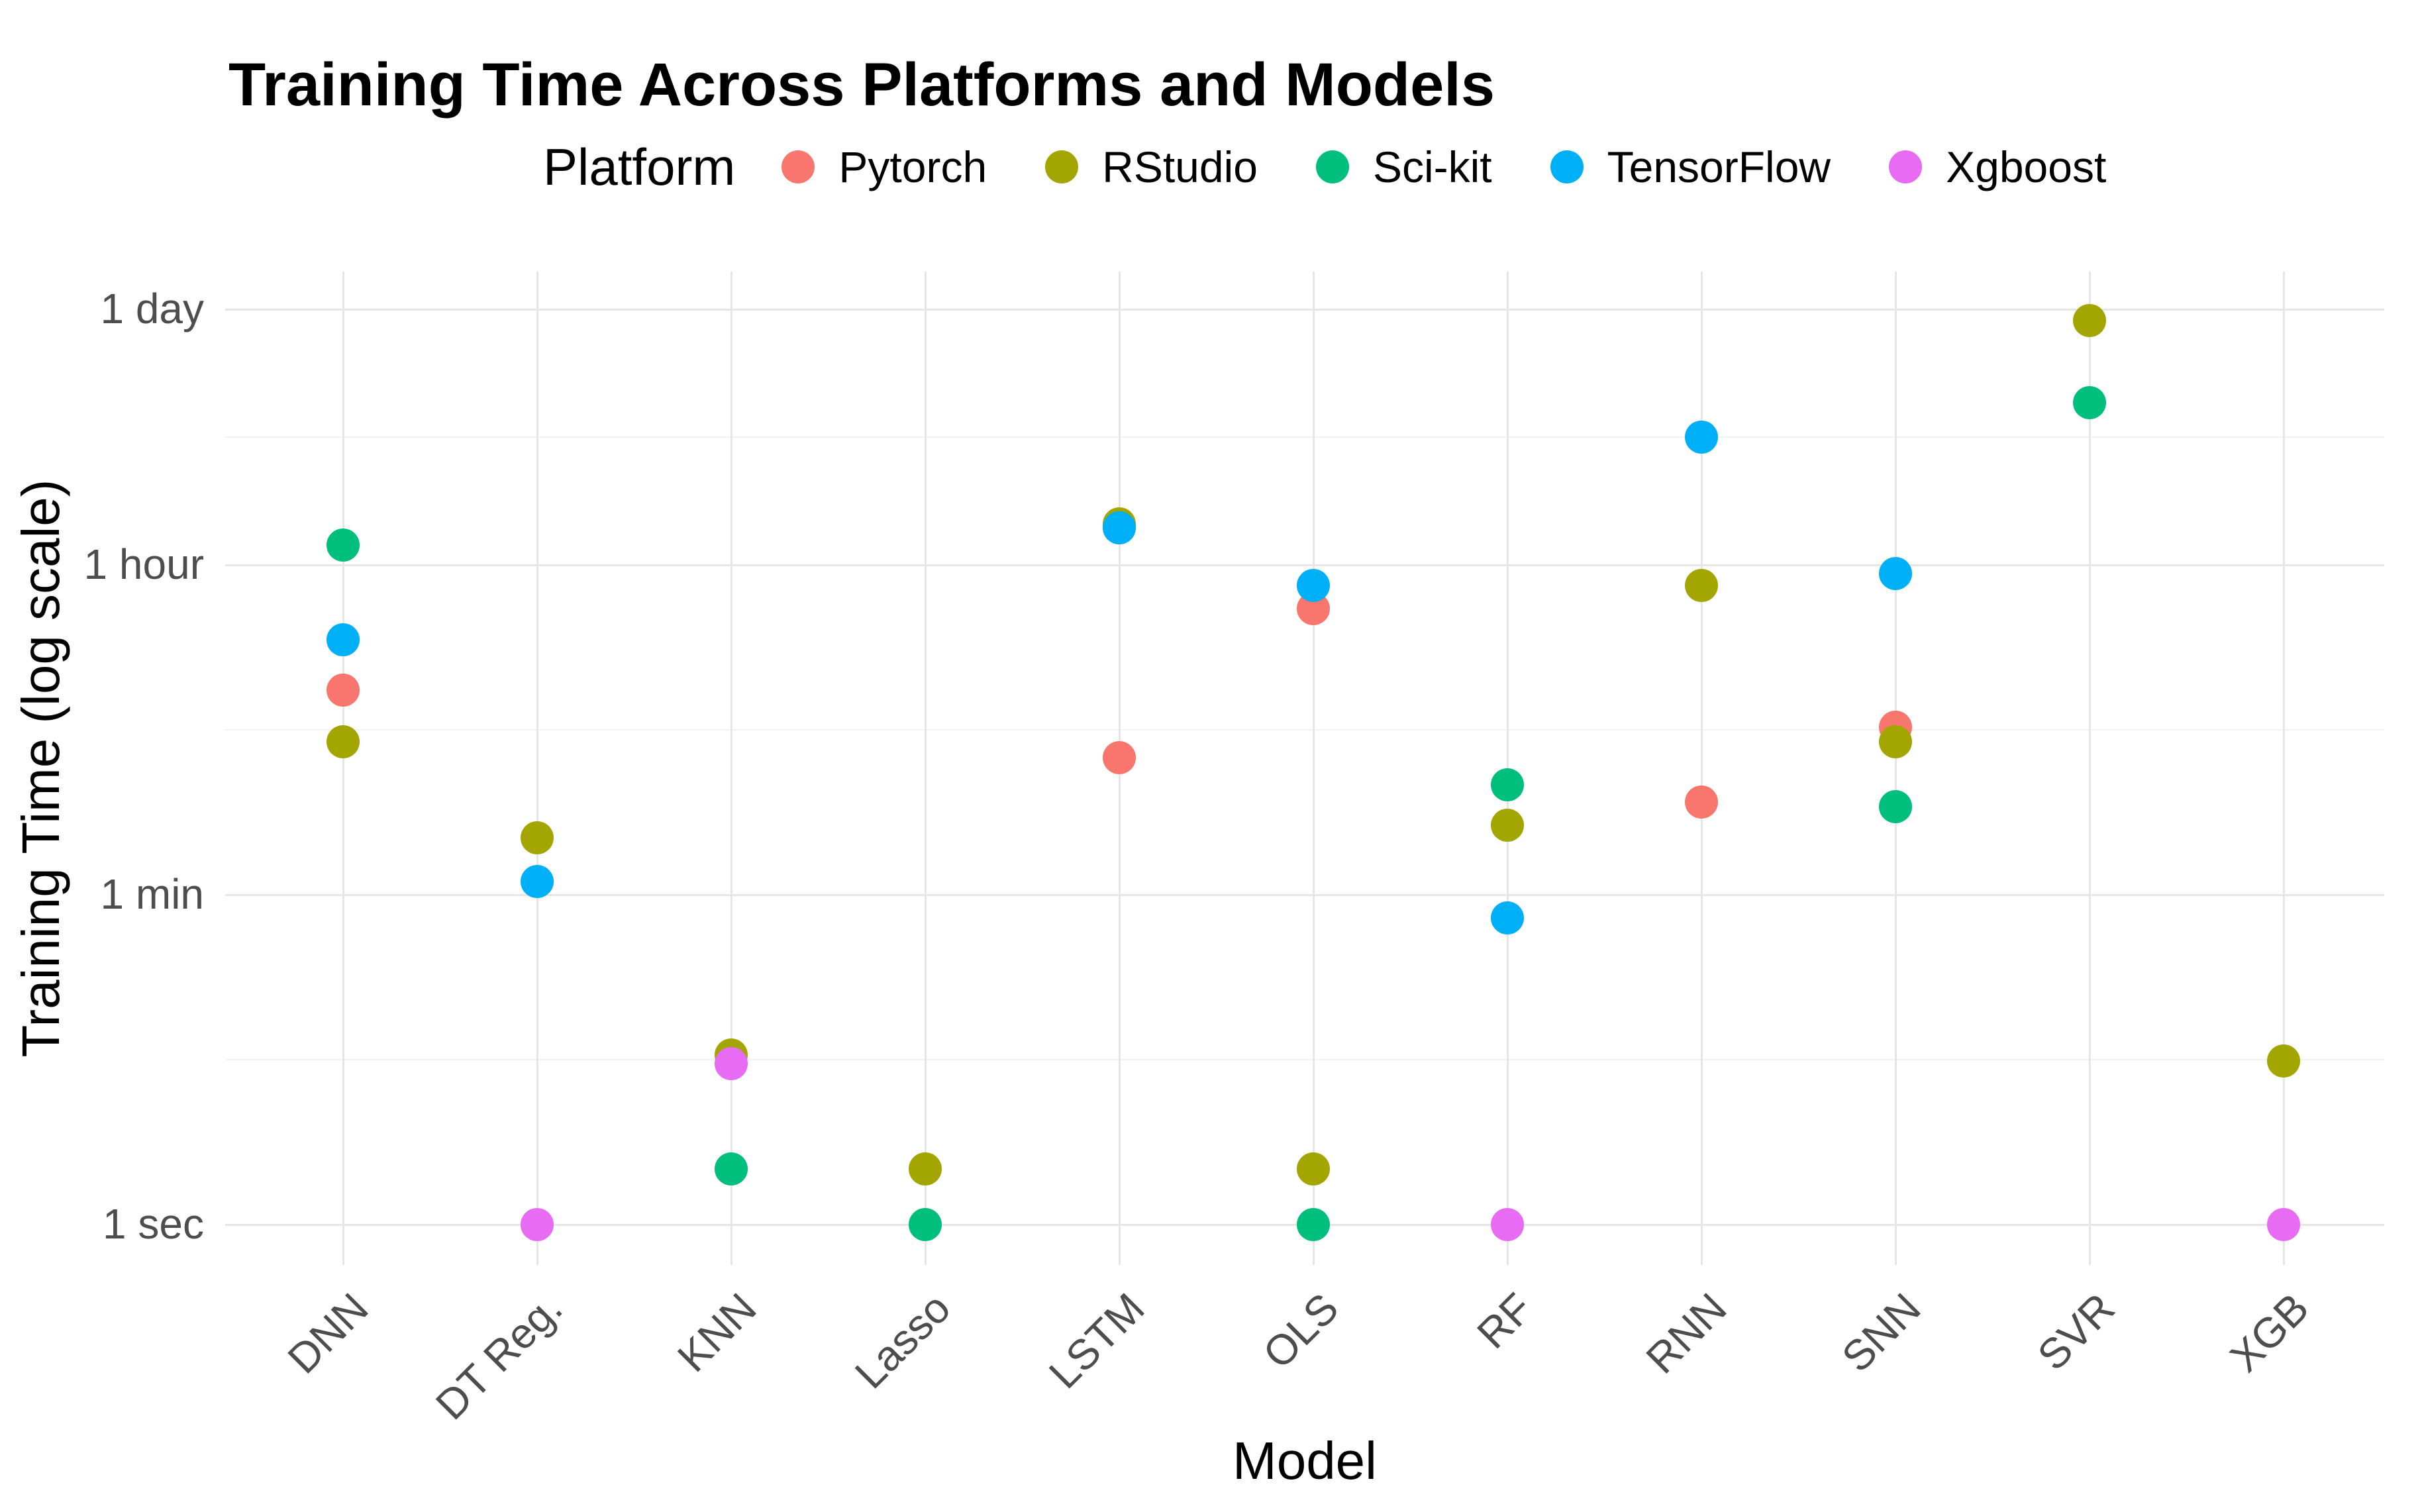 The image size is (2422, 1512). I want to click on y-tick-label: 1 day, so click(152, 308).